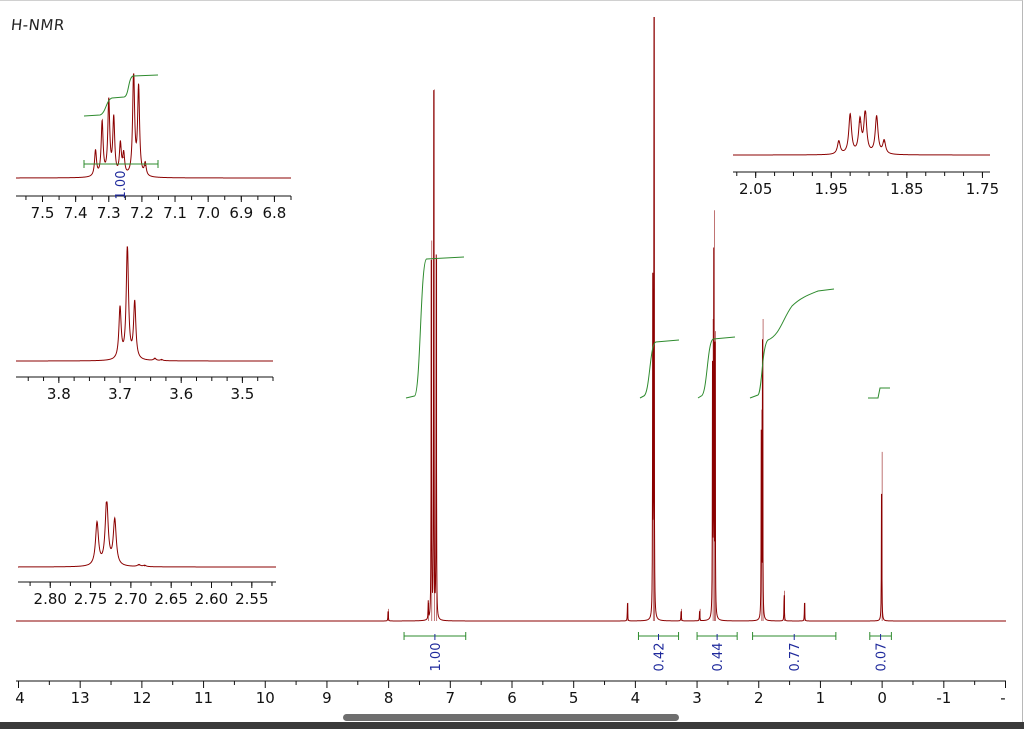 This screenshot has height=729, width=1024. I want to click on main-tick-label: 2, so click(759, 698).